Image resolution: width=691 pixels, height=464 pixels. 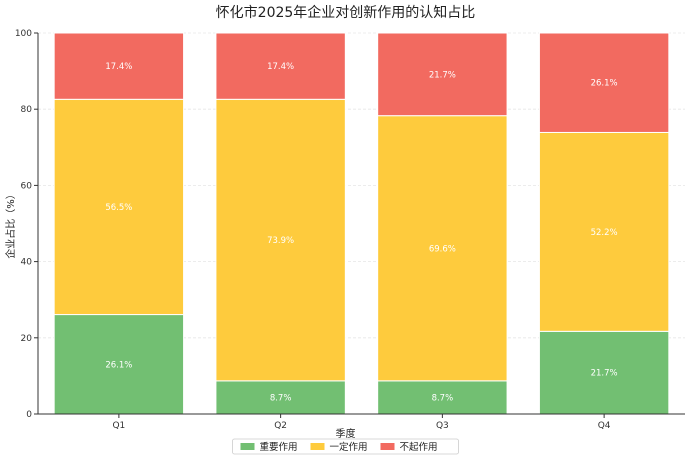 I want to click on y-tick-label: 40, so click(x=27, y=263).